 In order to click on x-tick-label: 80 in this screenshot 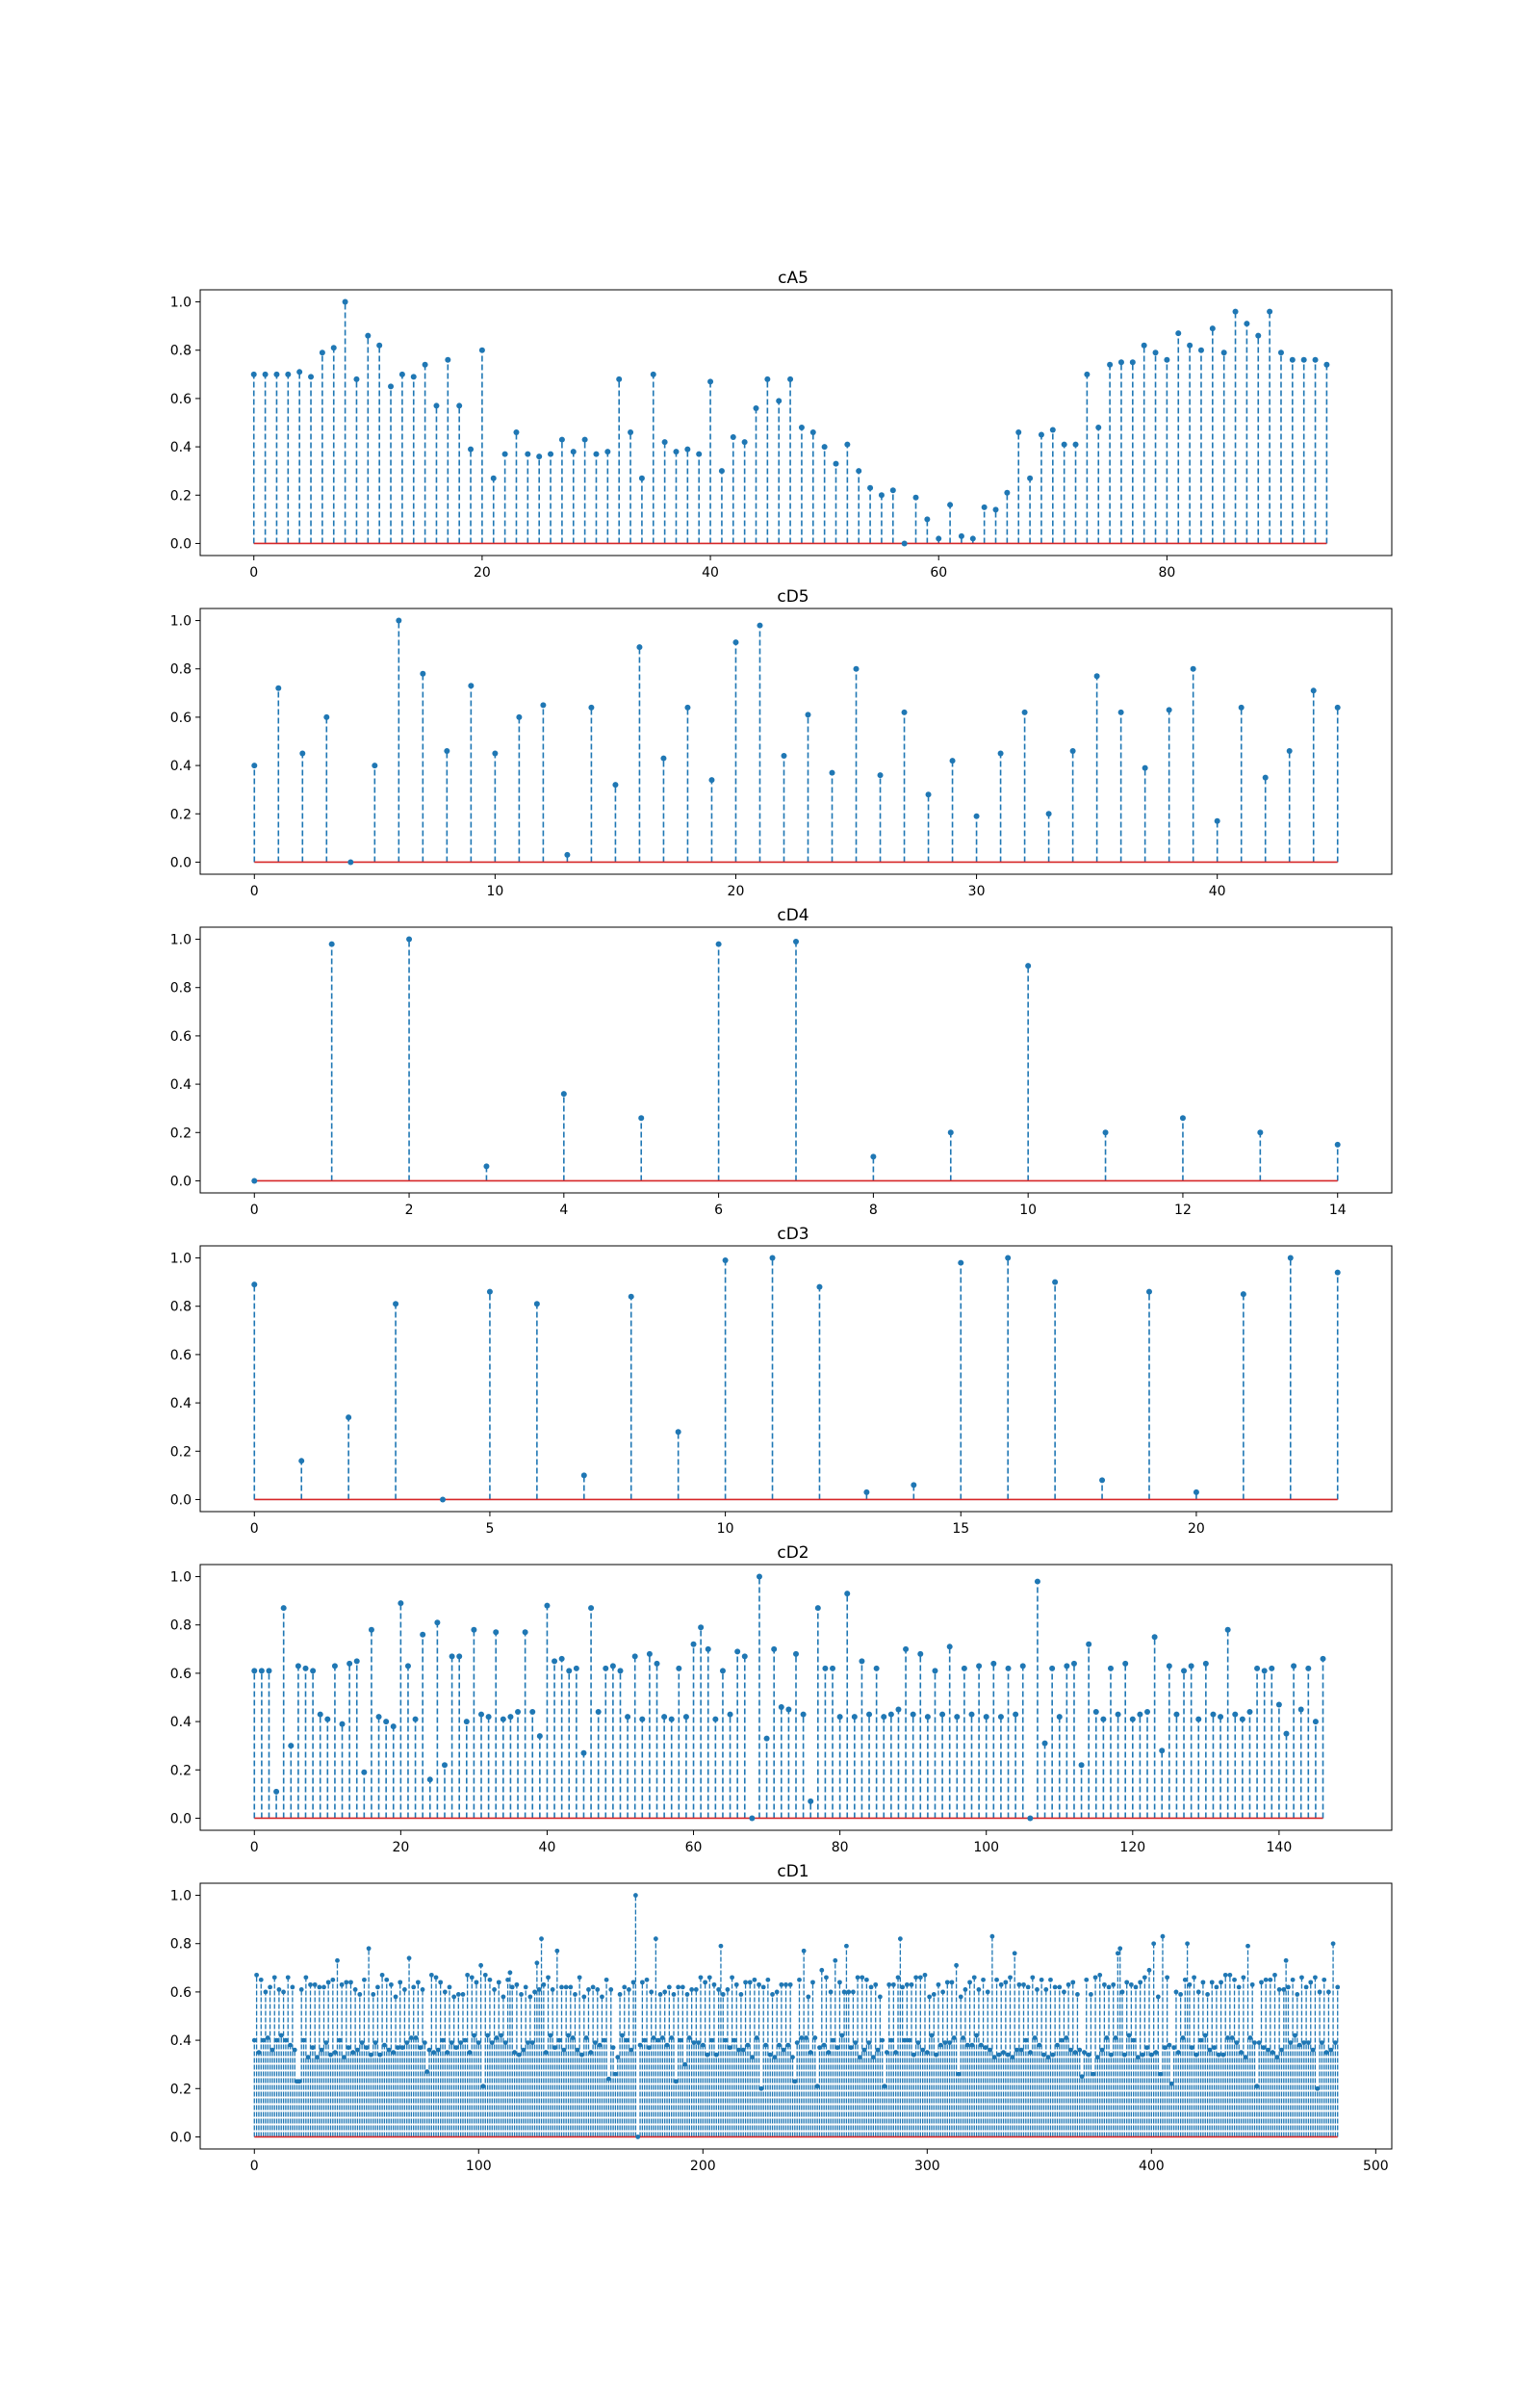, I will do `click(840, 1847)`.